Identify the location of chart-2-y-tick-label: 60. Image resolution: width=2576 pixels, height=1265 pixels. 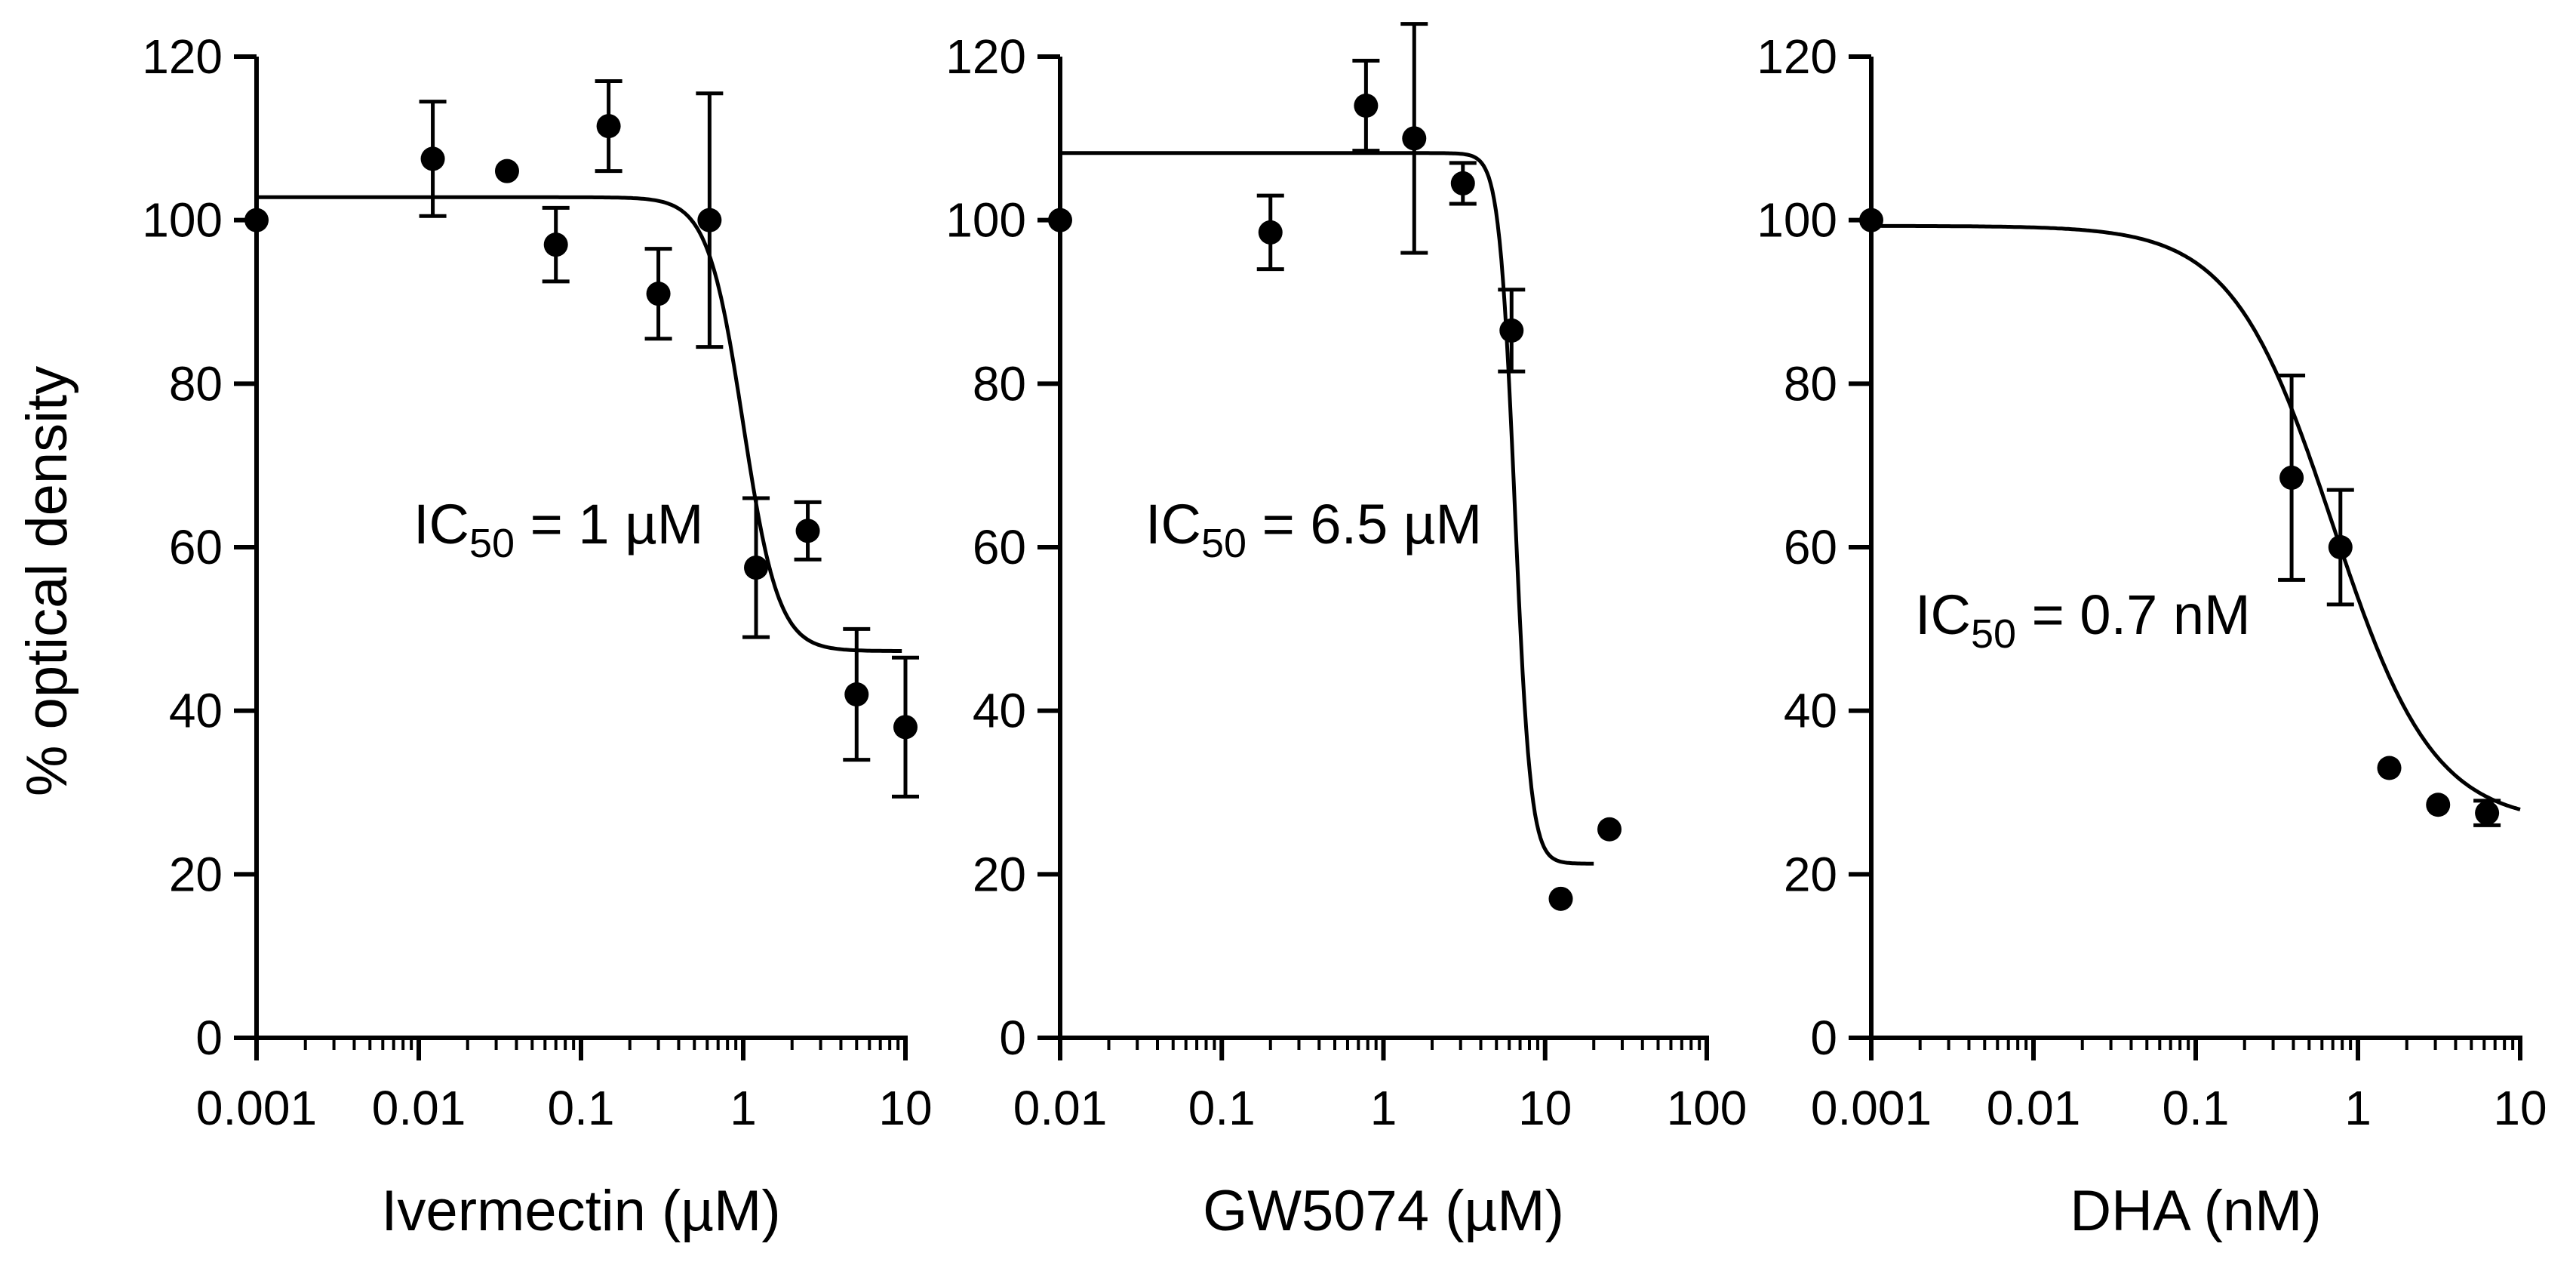
(1810, 547).